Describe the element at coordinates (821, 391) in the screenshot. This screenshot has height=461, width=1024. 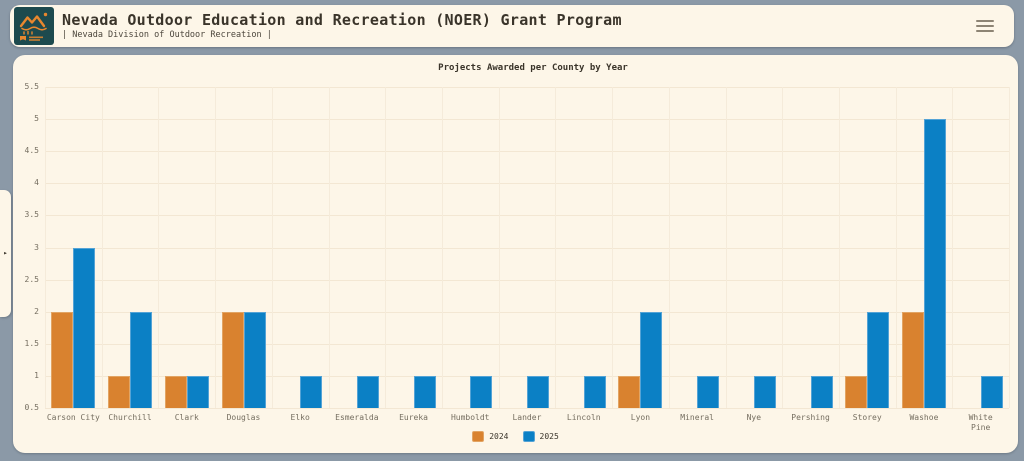
I see `bar-2025-pershing` at that location.